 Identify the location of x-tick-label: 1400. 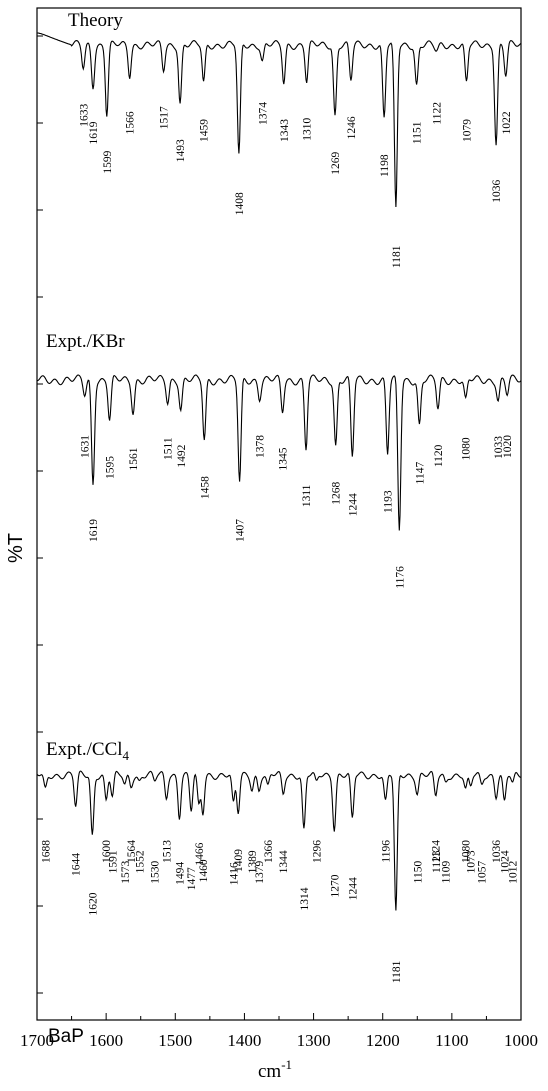
(244, 1040).